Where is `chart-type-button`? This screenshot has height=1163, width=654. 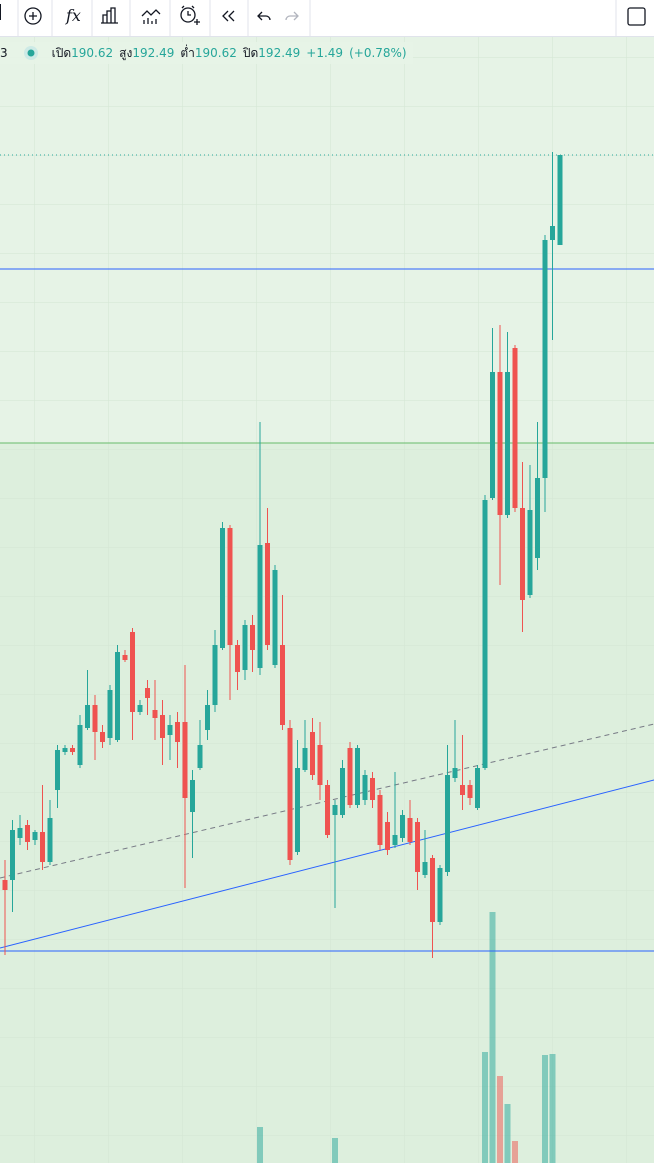 chart-type-button is located at coordinates (109, 15).